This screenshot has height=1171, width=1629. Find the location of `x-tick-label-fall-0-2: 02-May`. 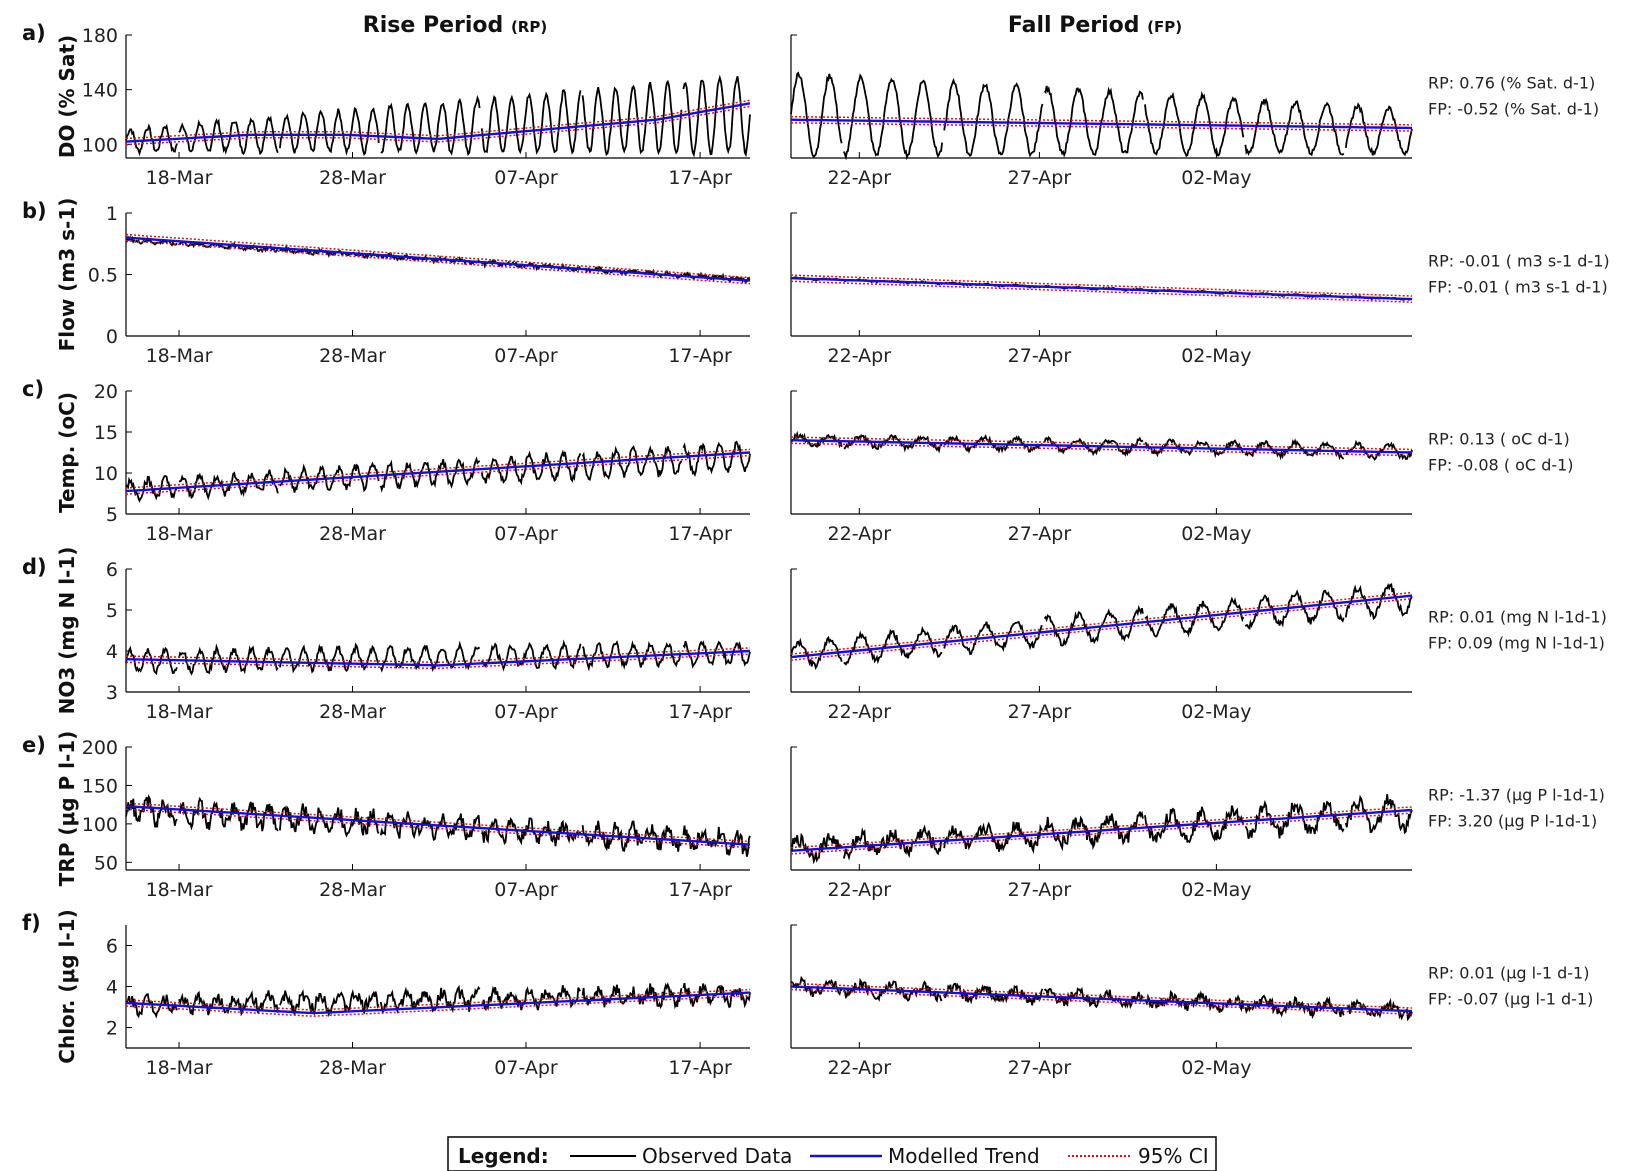

x-tick-label-fall-0-2: 02-May is located at coordinates (1216, 178).